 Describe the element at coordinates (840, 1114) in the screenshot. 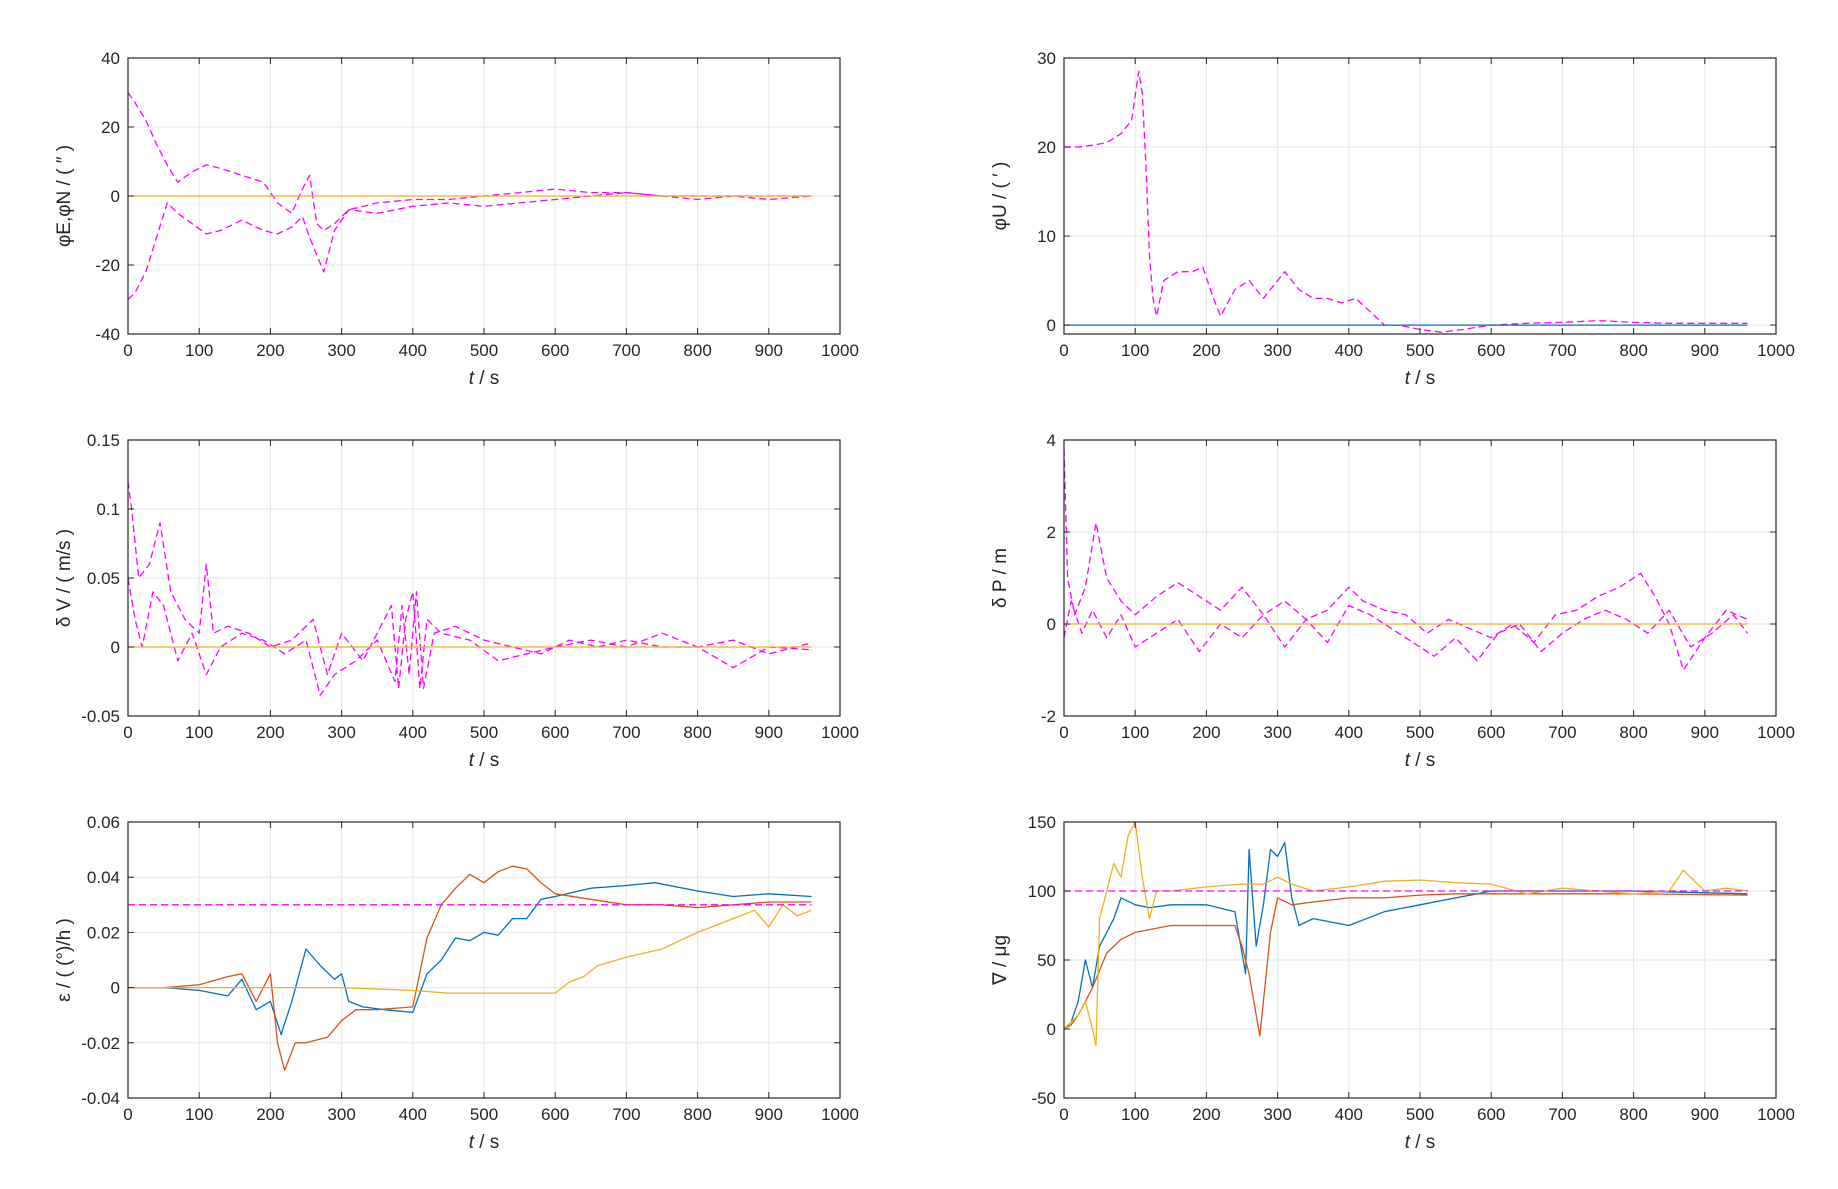

I see `x-tick-label: 1000` at that location.